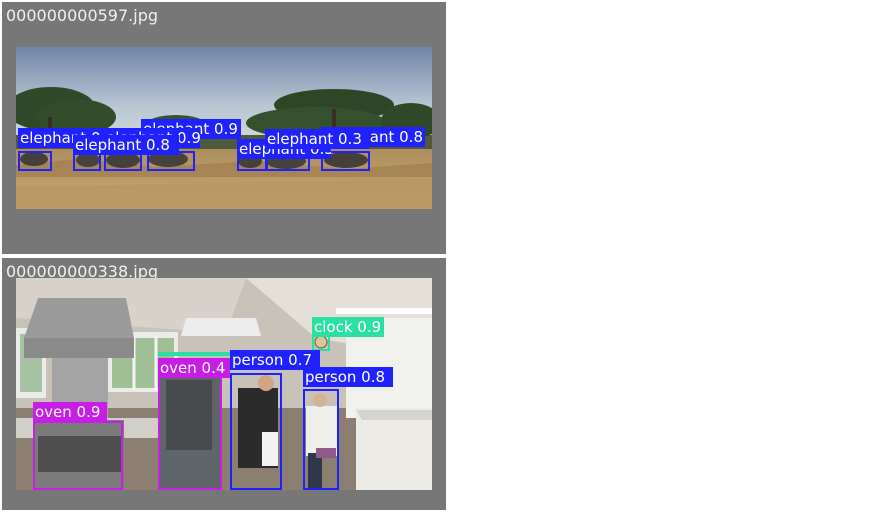 The width and height of the screenshot is (896, 512). I want to click on image-filename: 000000000597.jpg, so click(82, 15).